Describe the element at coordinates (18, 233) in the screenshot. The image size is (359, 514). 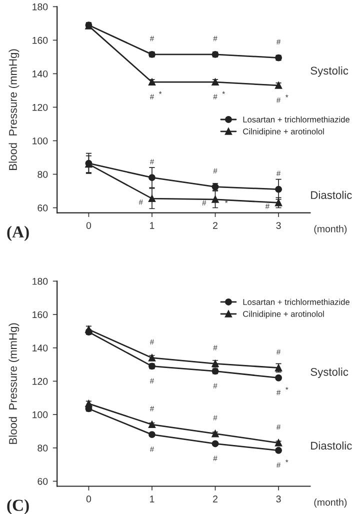
I see `text: (A)` at that location.